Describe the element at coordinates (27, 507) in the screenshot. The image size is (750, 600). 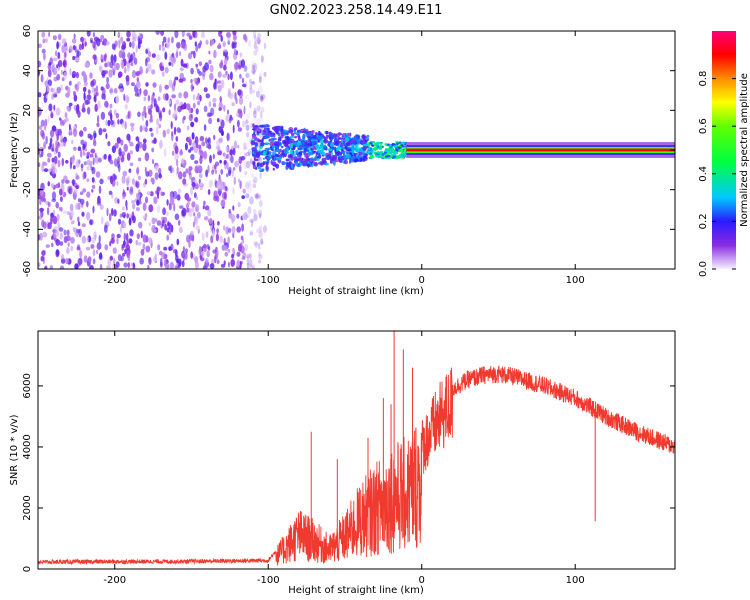
I see `y-tick-label: 2000` at that location.